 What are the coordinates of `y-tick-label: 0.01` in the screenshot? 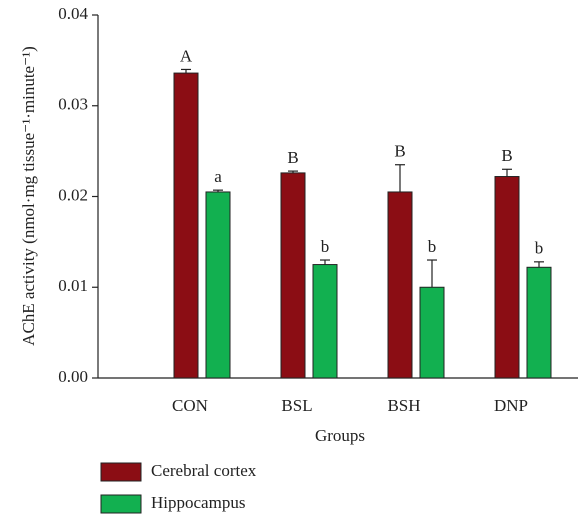 It's located at (73, 285).